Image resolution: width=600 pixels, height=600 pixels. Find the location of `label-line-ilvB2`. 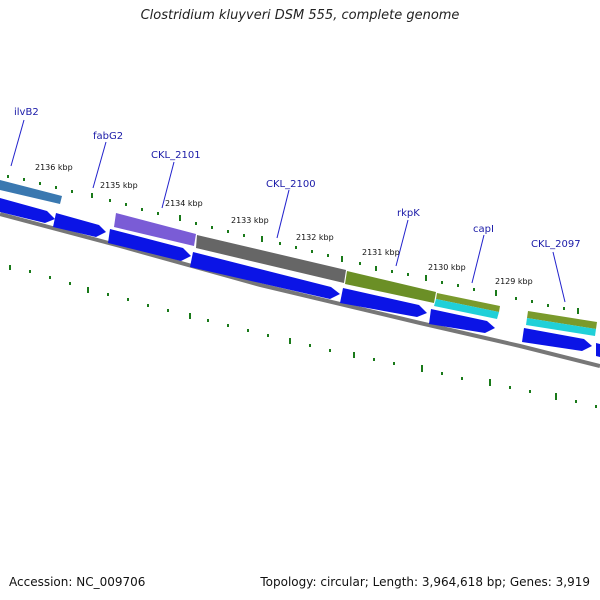

label-line-ilvB2 is located at coordinates (17, 143).